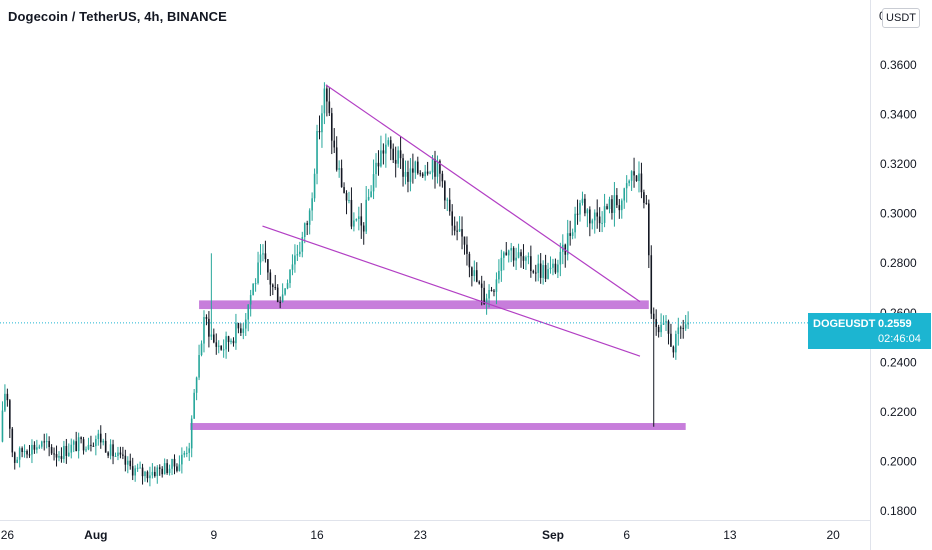 The height and width of the screenshot is (550, 932). What do you see at coordinates (844, 324) in the screenshot?
I see `price-tag-symbol: DOGEUSDT` at bounding box center [844, 324].